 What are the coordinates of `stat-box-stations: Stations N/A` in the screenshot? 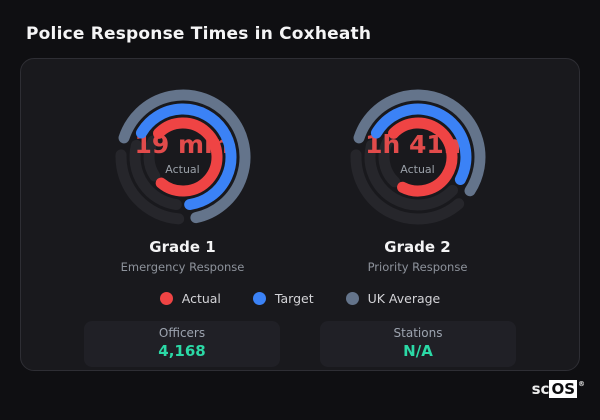 It's located at (418, 344).